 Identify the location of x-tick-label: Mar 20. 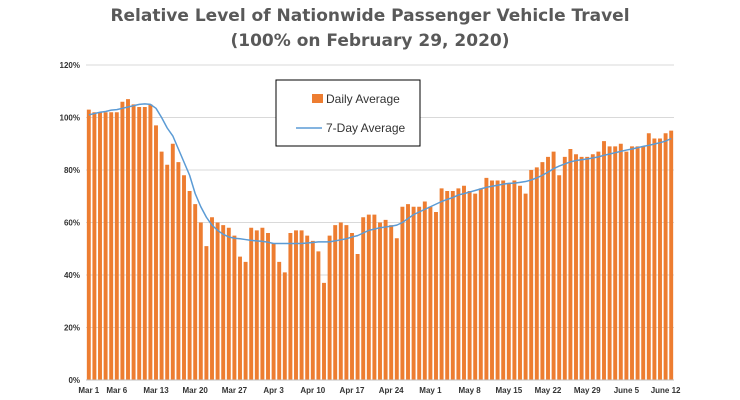
(196, 390).